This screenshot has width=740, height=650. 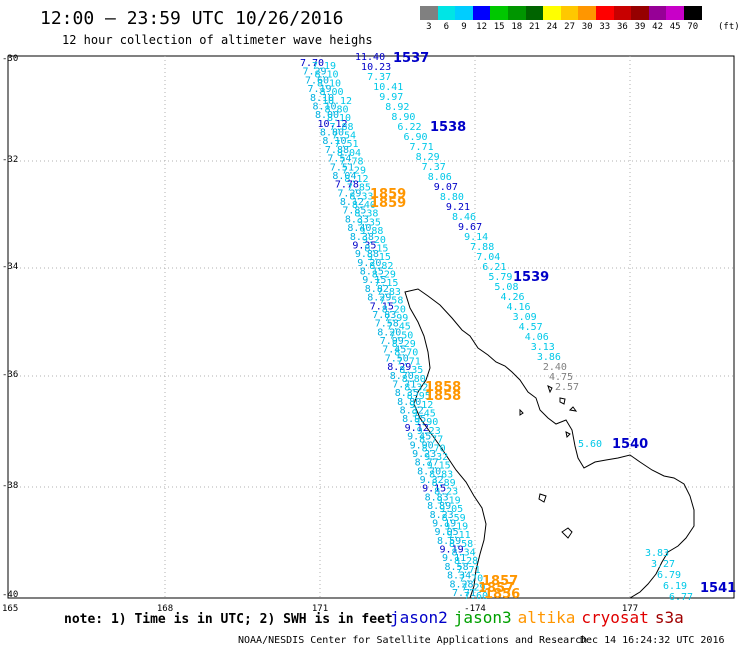 What do you see at coordinates (669, 617) in the screenshot?
I see `legend-s3a: s3a` at bounding box center [669, 617].